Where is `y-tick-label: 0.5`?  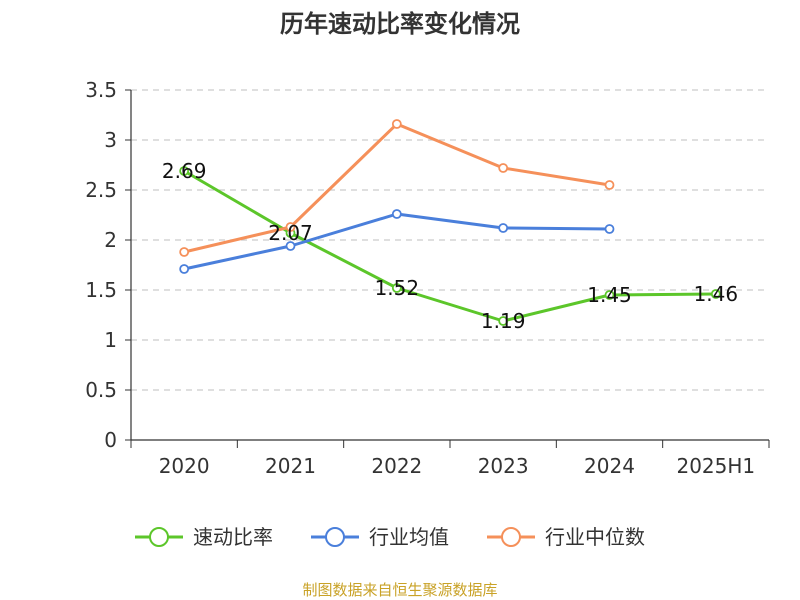 y-tick-label: 0.5 is located at coordinates (101, 390).